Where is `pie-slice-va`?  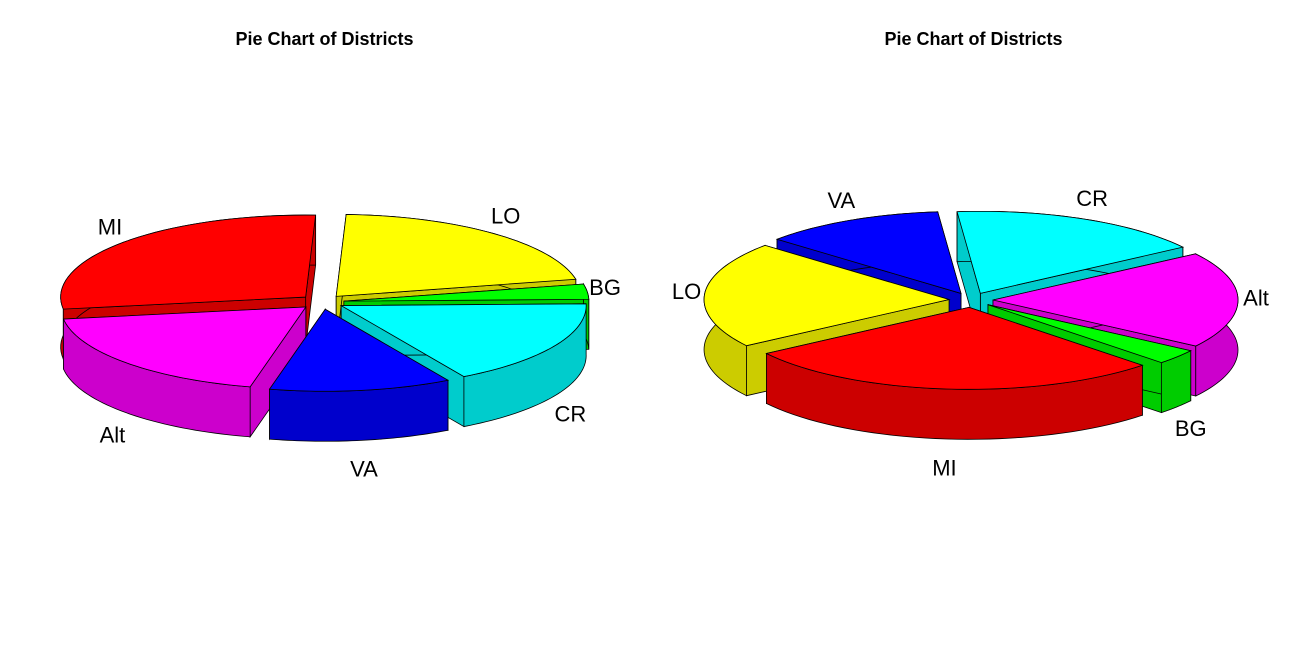
pie-slice-va is located at coordinates (359, 375).